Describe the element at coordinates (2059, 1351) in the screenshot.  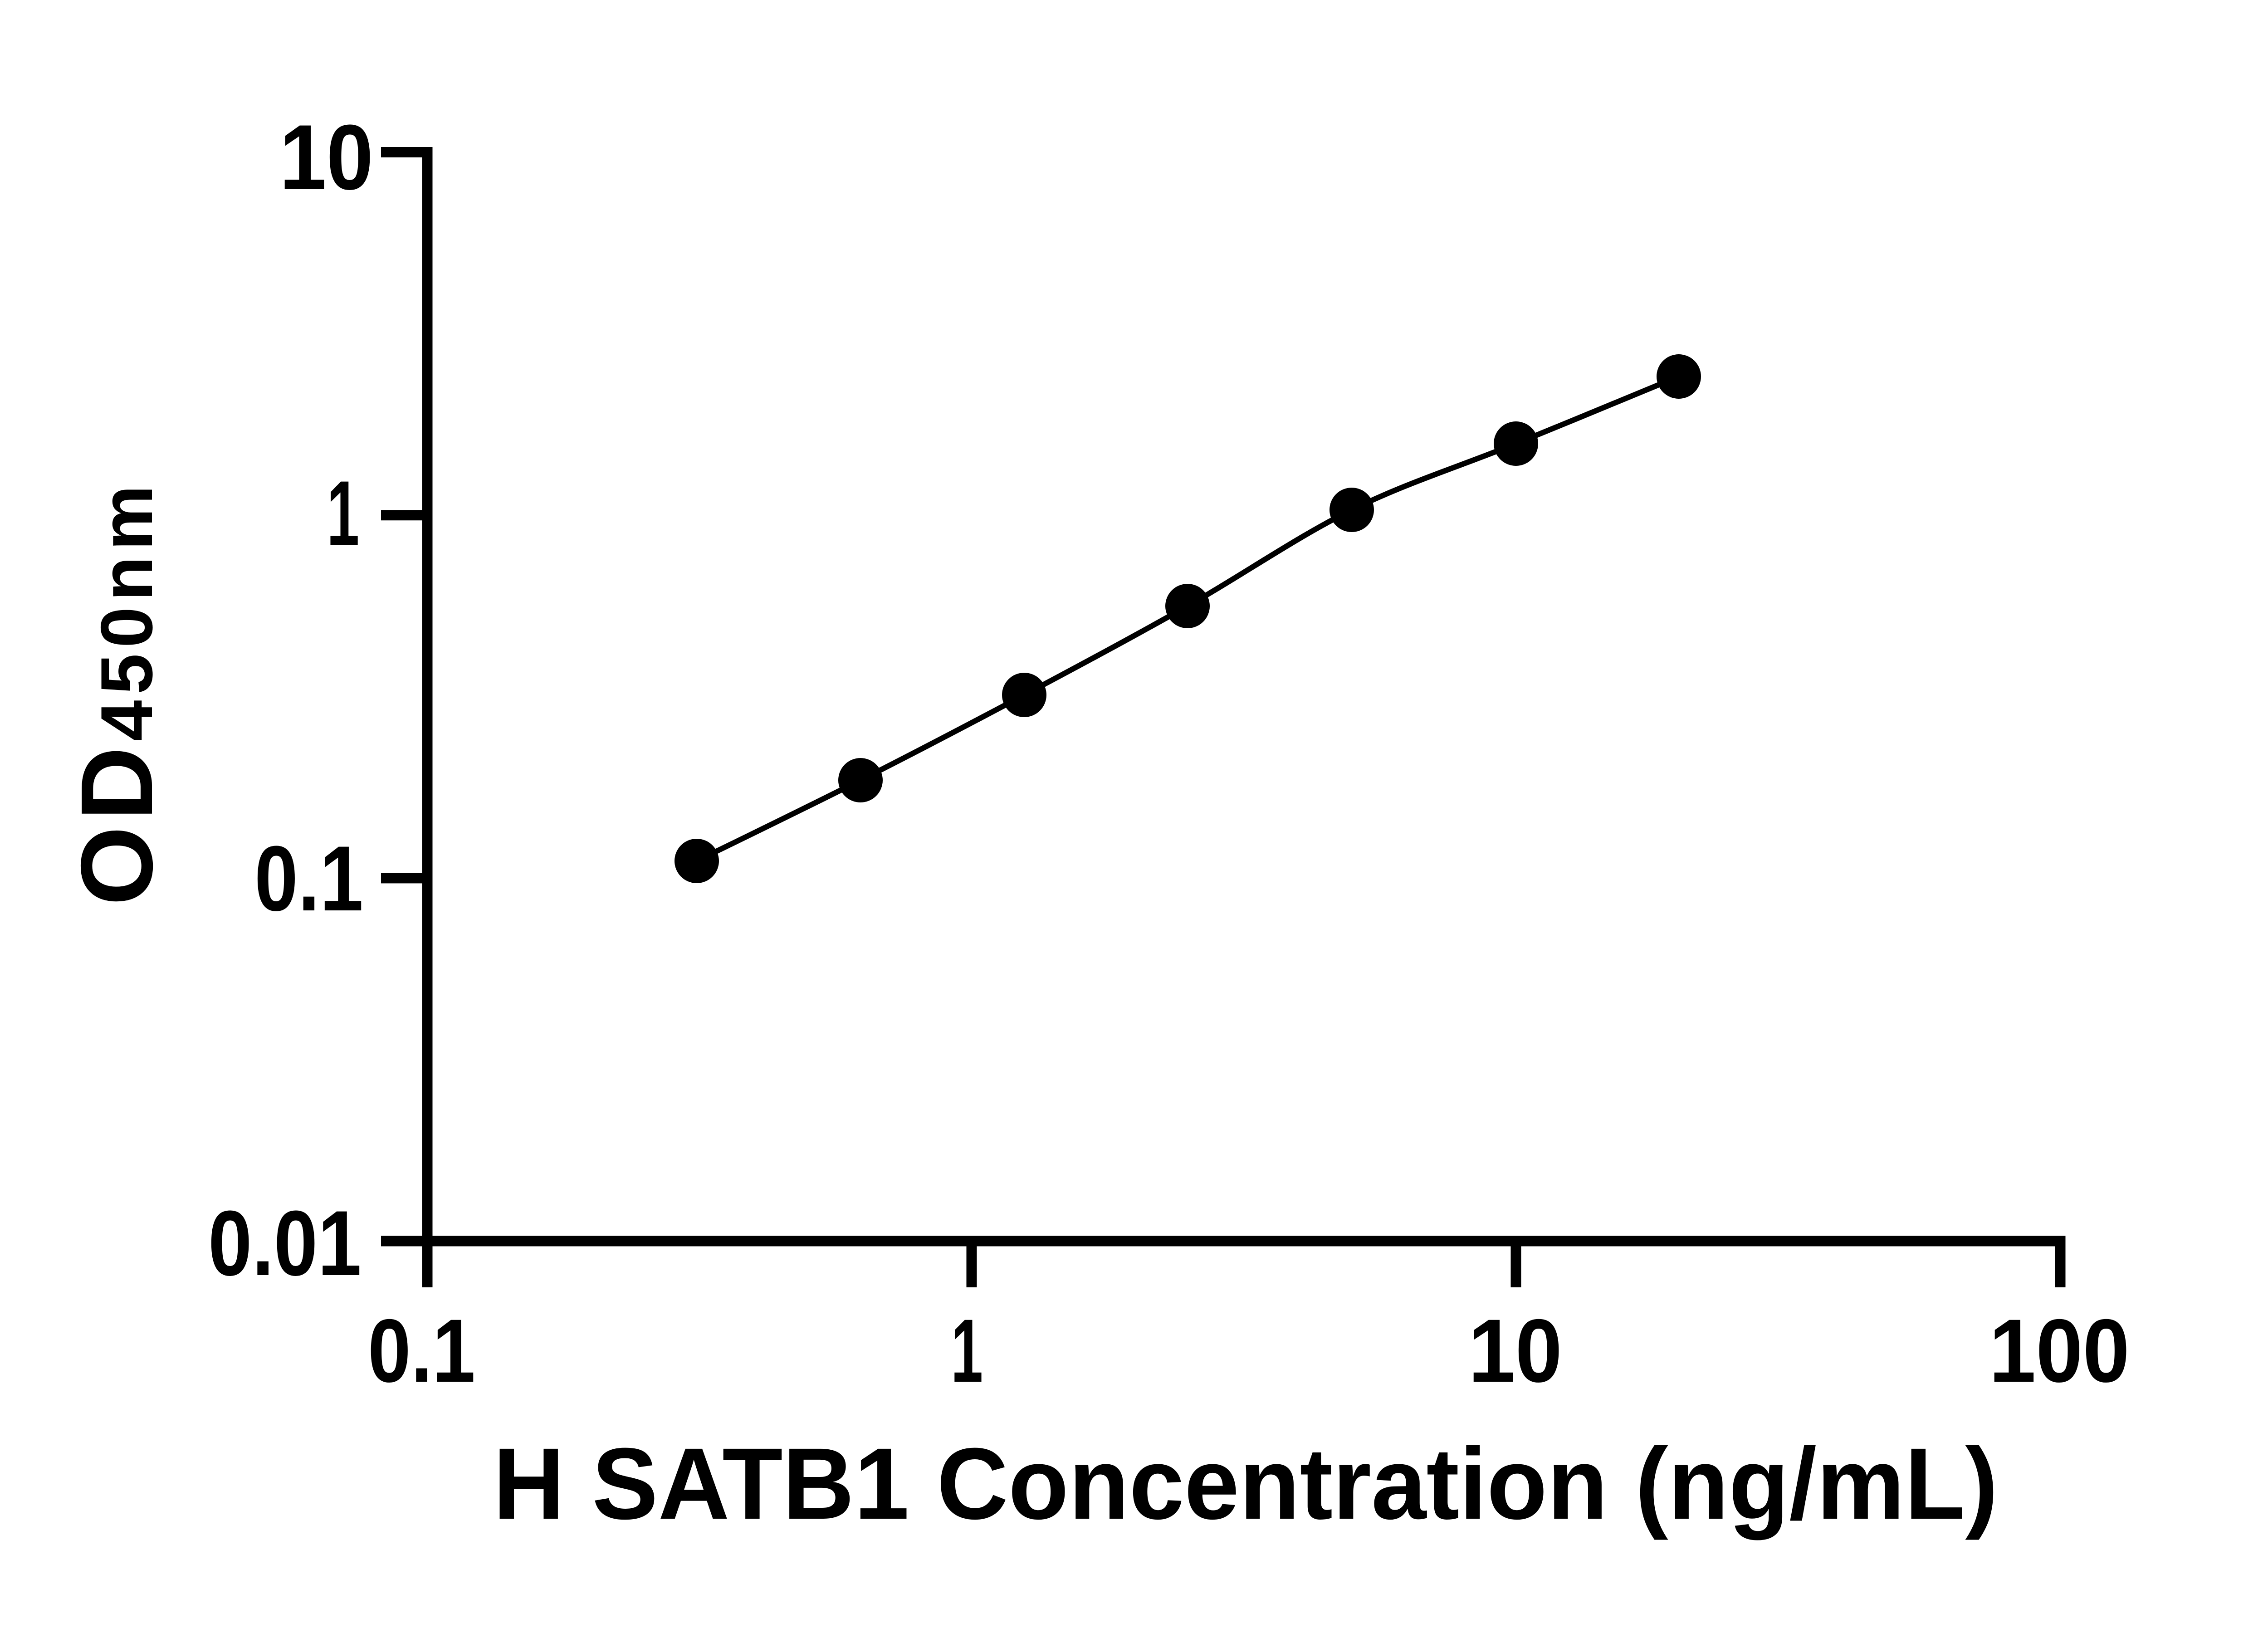
I see `svg-text: 100` at that location.